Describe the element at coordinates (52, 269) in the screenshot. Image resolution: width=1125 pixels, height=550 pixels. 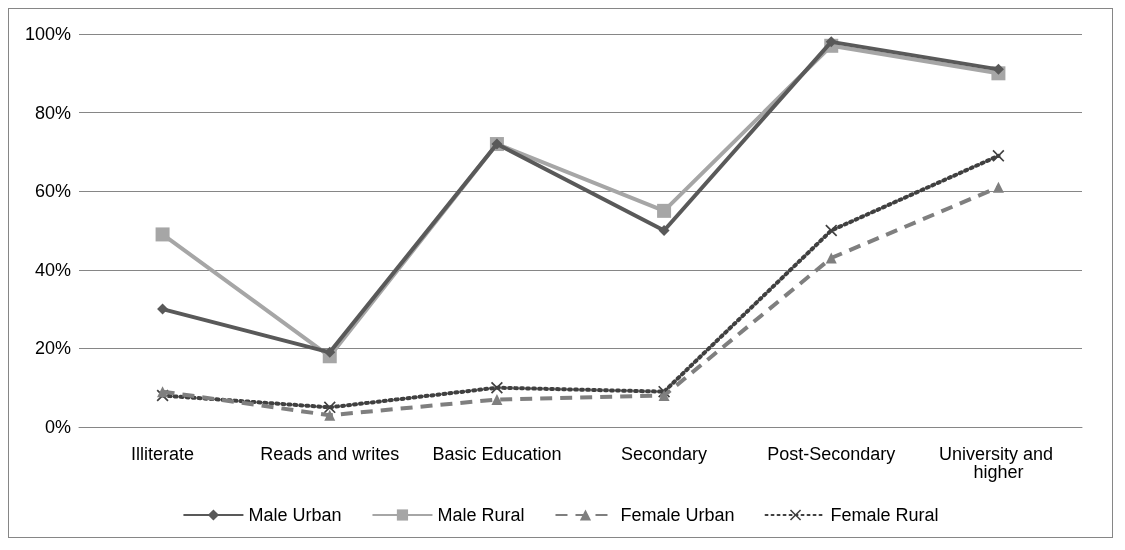
I see `y-tick-label: 40%` at that location.